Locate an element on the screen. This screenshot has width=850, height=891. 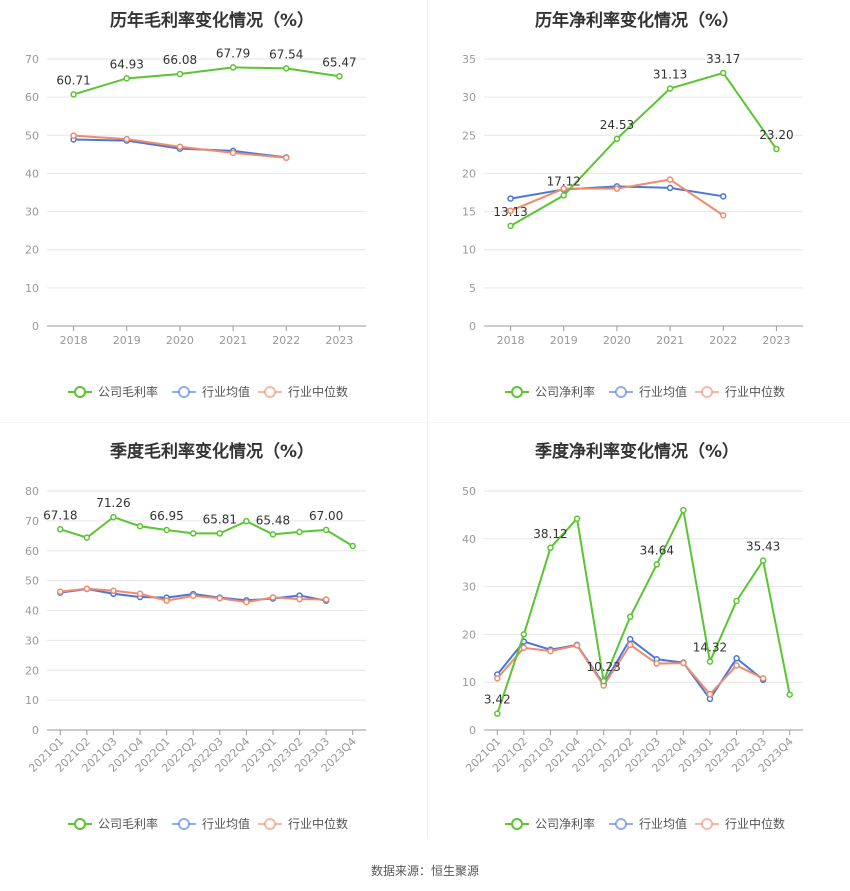
chart-title: 历年毛利率变化情况（%） is located at coordinates (212, 20).